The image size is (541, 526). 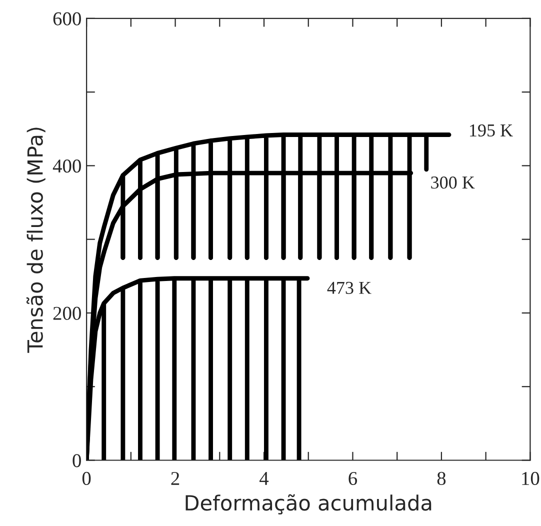 What do you see at coordinates (453, 182) in the screenshot?
I see `series-label: 300 K` at bounding box center [453, 182].